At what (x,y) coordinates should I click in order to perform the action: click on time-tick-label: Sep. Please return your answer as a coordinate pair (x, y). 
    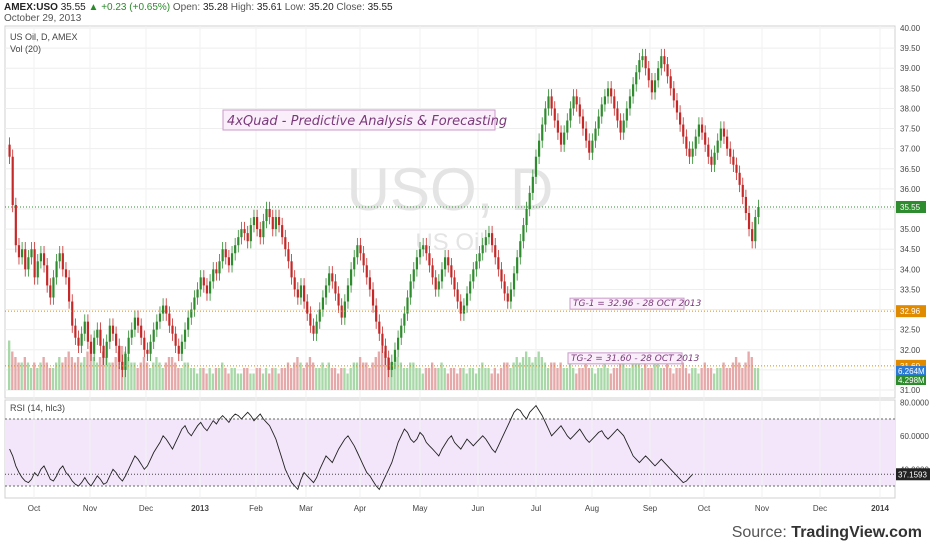
    Looking at the image, I should click on (650, 508).